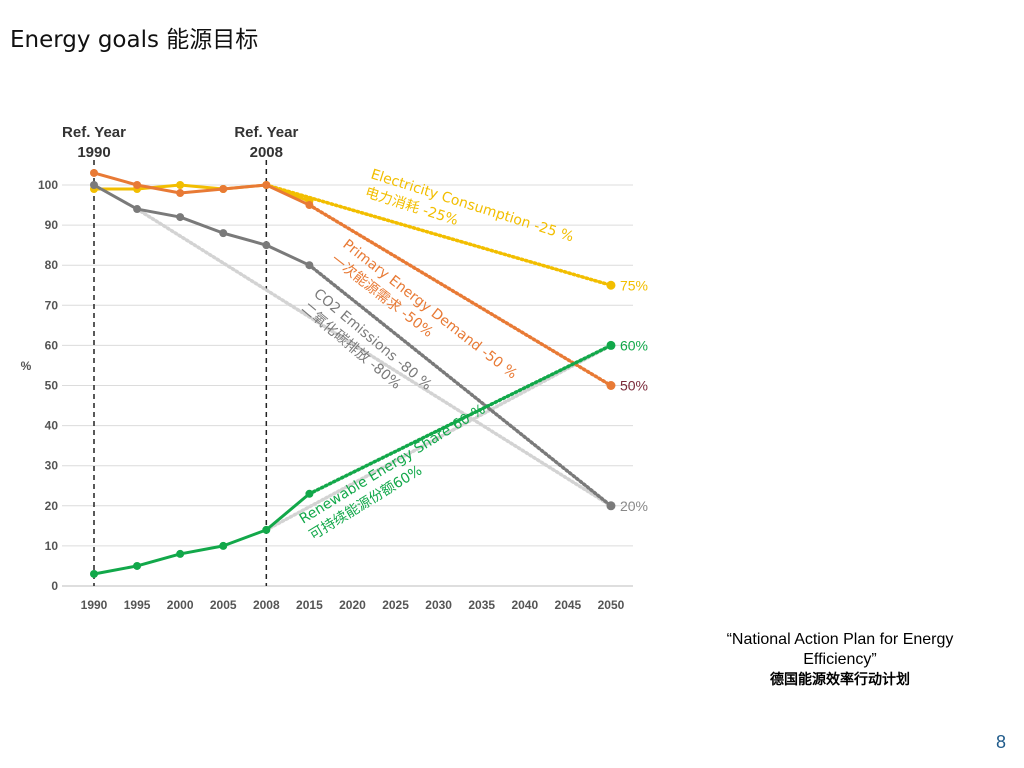  I want to click on y-tick-label: 0, so click(54, 586).